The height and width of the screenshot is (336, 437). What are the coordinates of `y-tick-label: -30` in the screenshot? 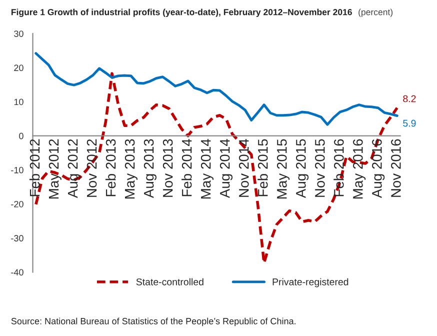 It's located at (17, 238).